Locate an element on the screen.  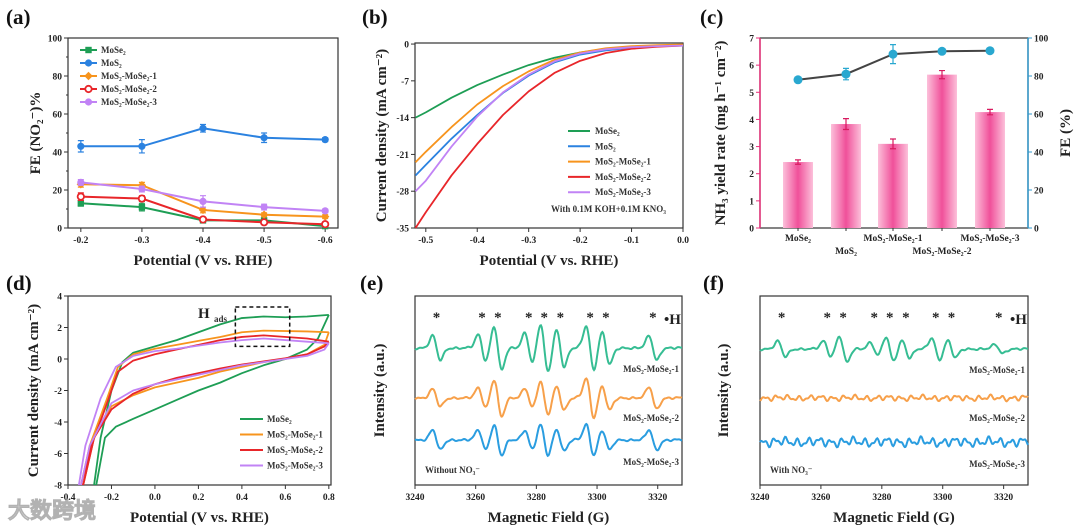
x-tick-label: MoS₂-MoSe₂-2 is located at coordinates (942, 252).